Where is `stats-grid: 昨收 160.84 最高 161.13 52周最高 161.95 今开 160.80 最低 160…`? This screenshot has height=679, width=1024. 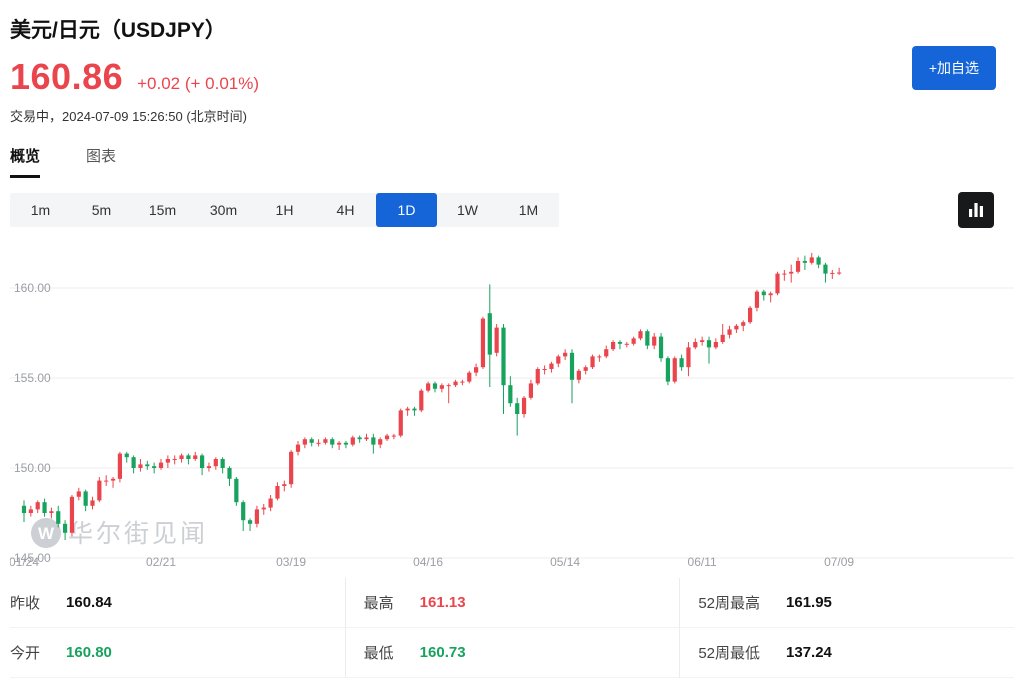 stats-grid: 昨收 160.84 最高 161.13 52周最高 161.95 今开 160.80 最低 160… is located at coordinates (512, 628).